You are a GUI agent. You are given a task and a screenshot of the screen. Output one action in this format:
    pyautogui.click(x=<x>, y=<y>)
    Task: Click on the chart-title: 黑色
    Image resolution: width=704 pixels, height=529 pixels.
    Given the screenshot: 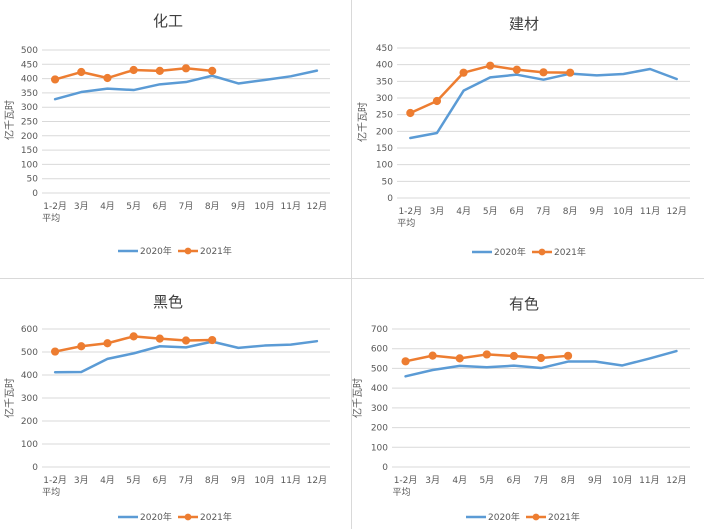 What is the action you would take?
    pyautogui.click(x=168, y=302)
    